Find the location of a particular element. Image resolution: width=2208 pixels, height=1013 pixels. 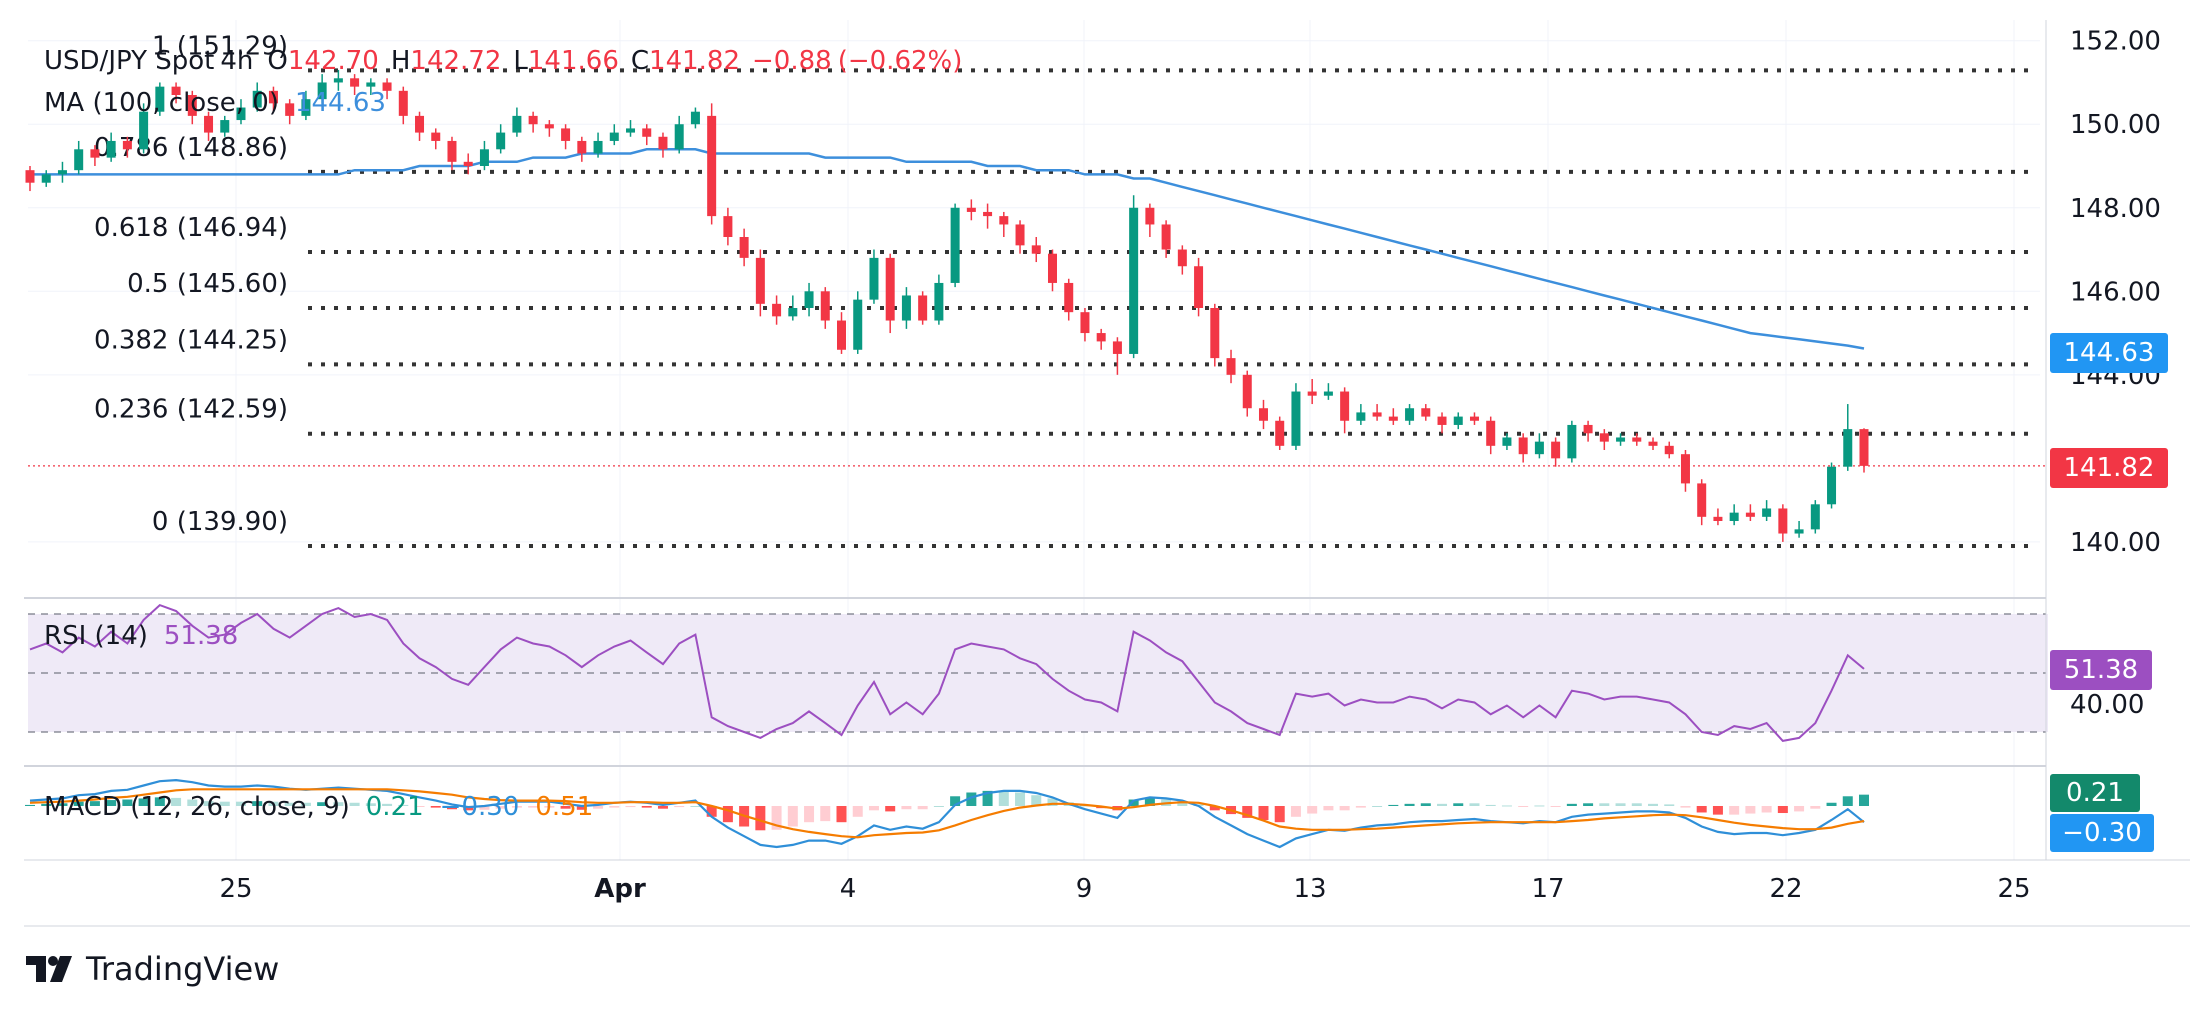

fib-level-label: 0.236 (142.59) is located at coordinates (191, 410).